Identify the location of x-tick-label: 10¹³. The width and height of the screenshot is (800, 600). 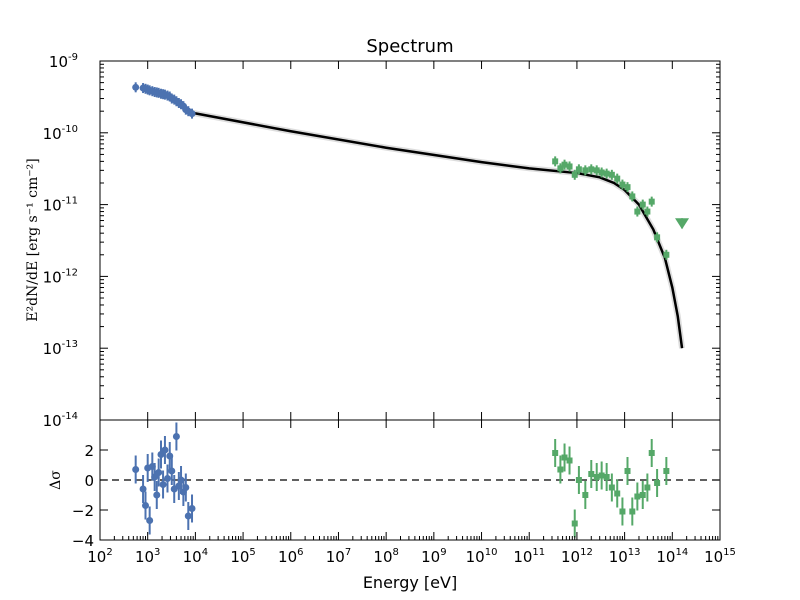
(625, 556).